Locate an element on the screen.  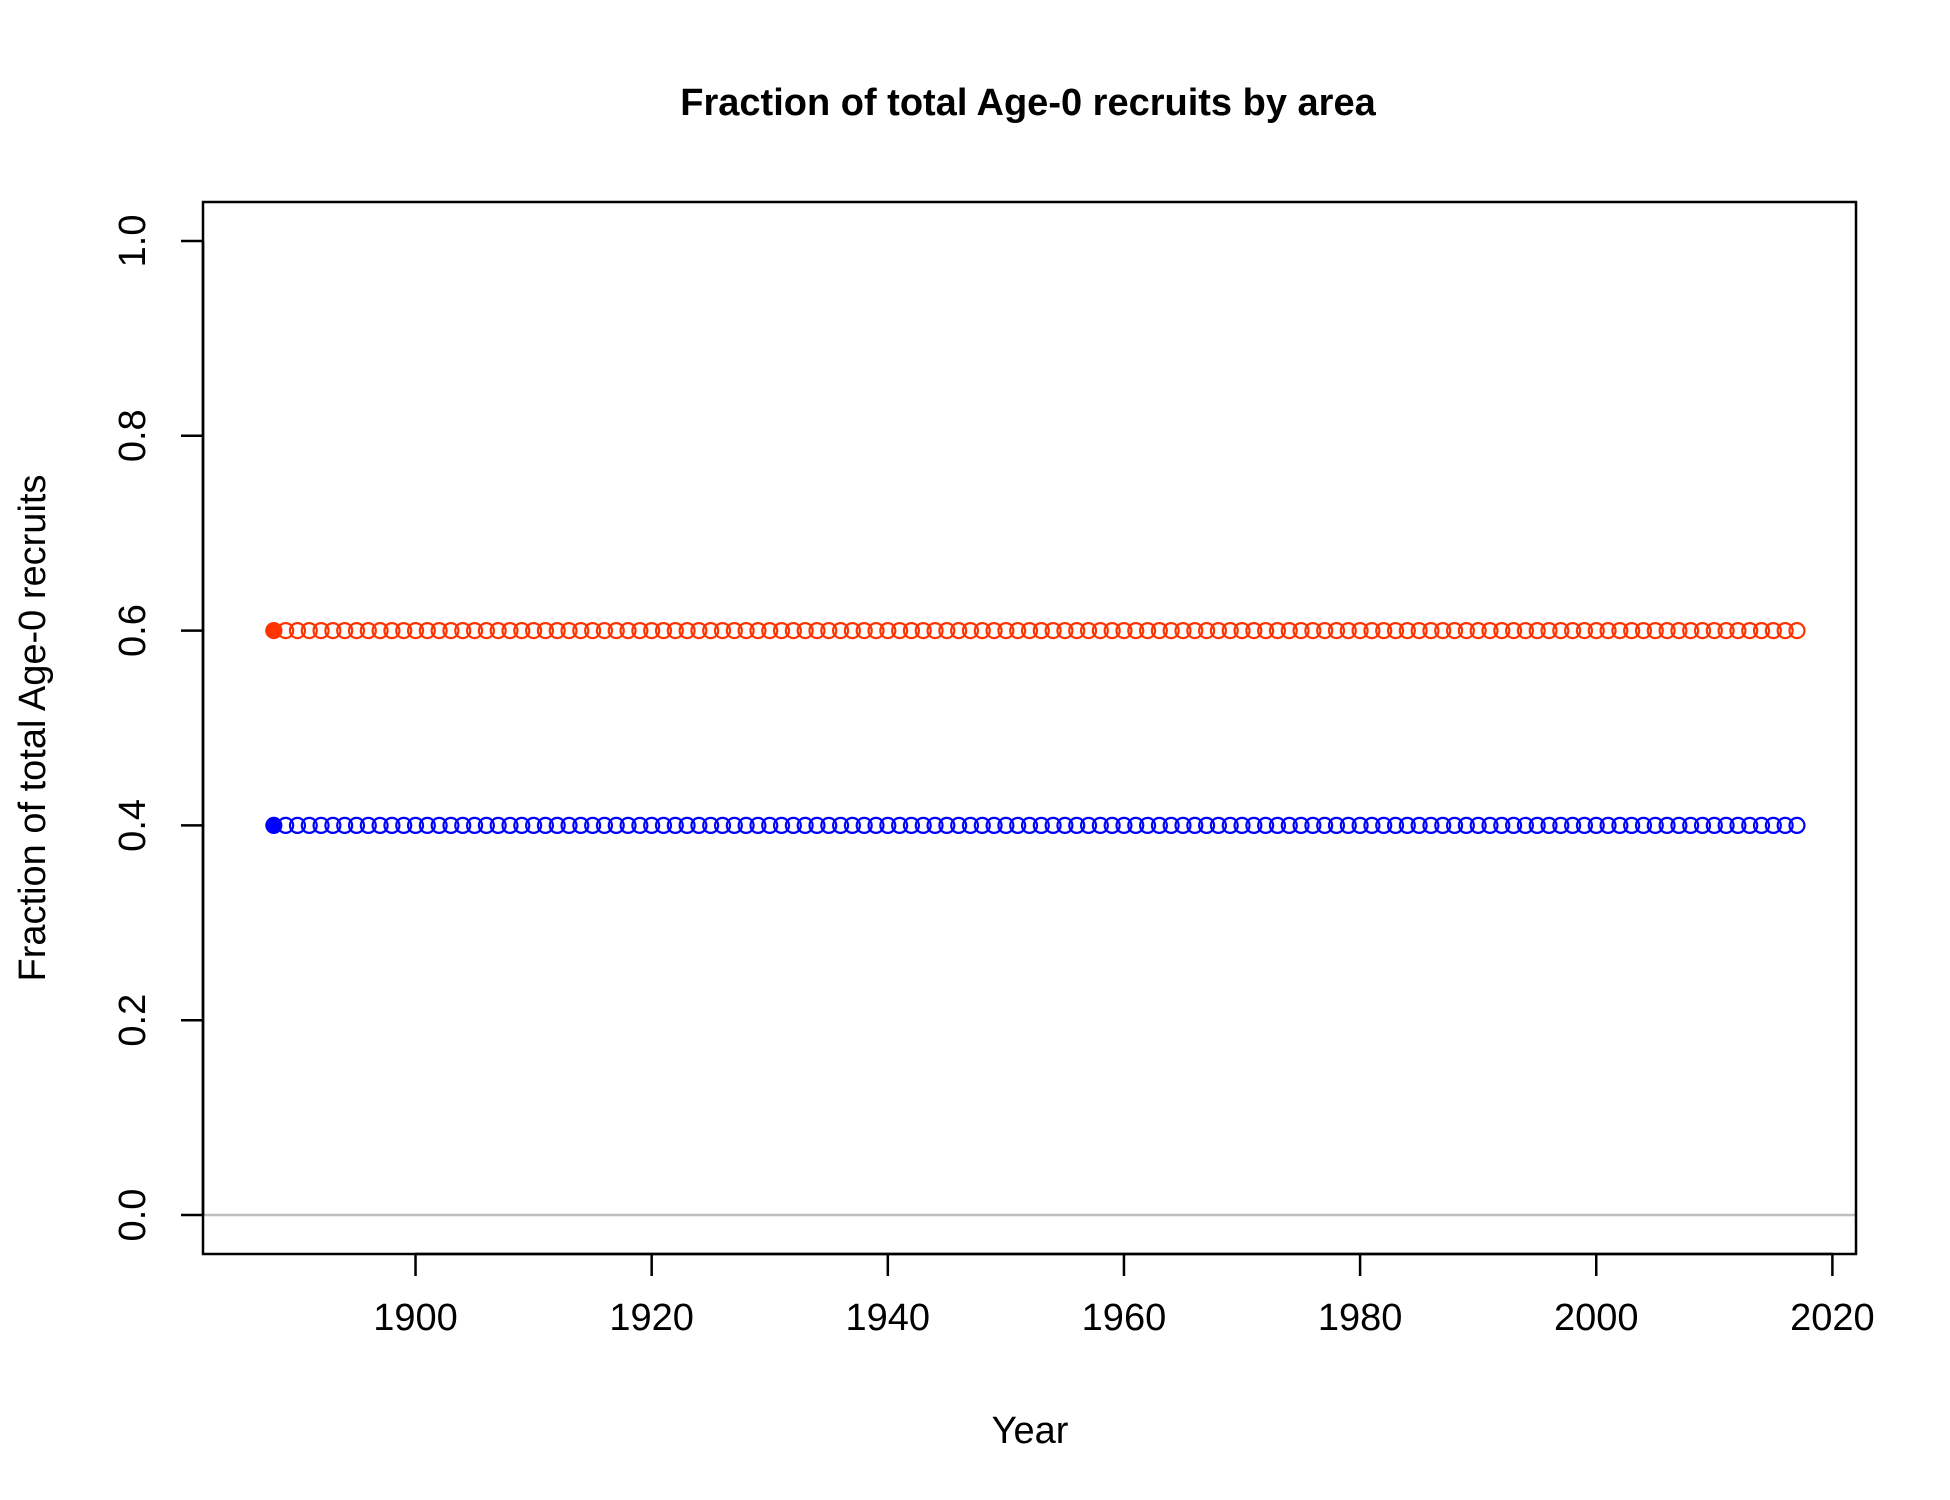
y-tick-label: 1.0 is located at coordinates (133, 241).